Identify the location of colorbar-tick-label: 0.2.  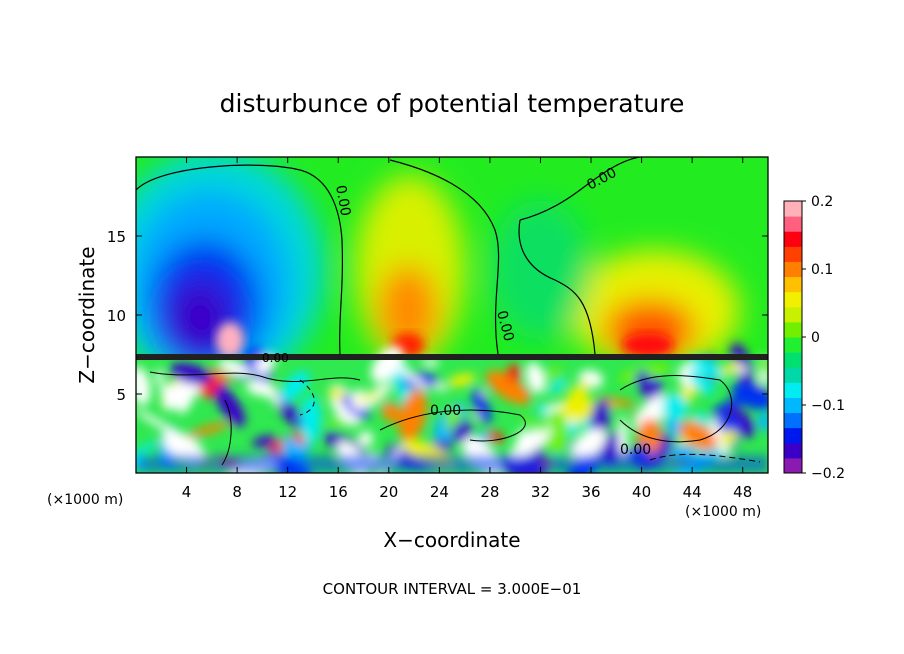
(822, 202).